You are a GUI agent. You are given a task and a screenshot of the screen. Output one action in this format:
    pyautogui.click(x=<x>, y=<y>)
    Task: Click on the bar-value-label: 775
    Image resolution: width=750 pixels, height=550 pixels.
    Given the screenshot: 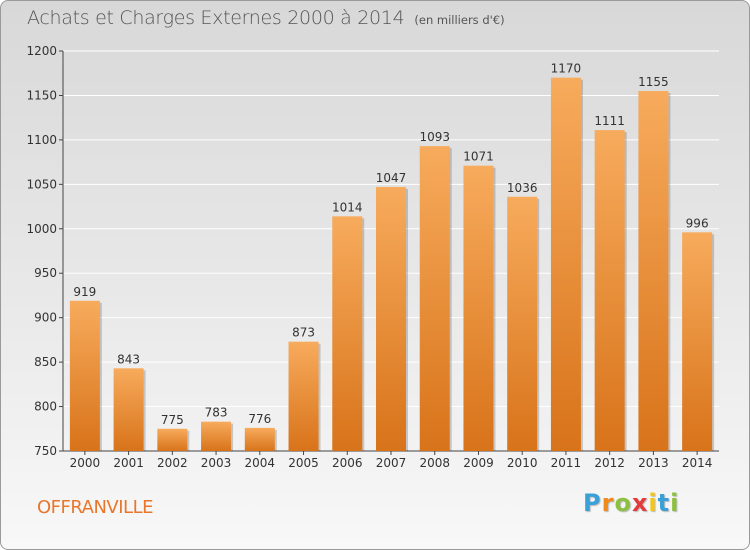 What is the action you would take?
    pyautogui.click(x=172, y=420)
    